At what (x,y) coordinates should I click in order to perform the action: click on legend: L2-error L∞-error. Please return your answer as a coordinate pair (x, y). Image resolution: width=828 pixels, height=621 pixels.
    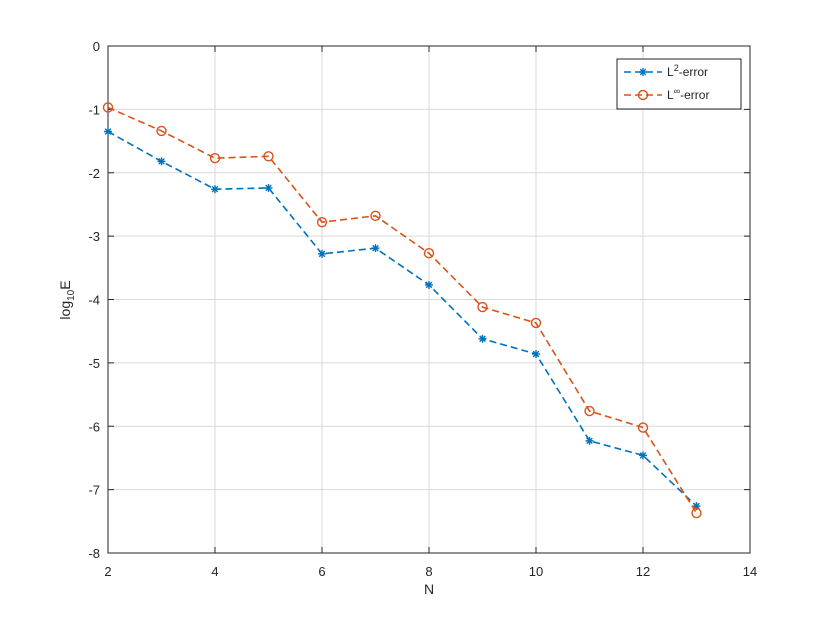
    Looking at the image, I should click on (679, 84).